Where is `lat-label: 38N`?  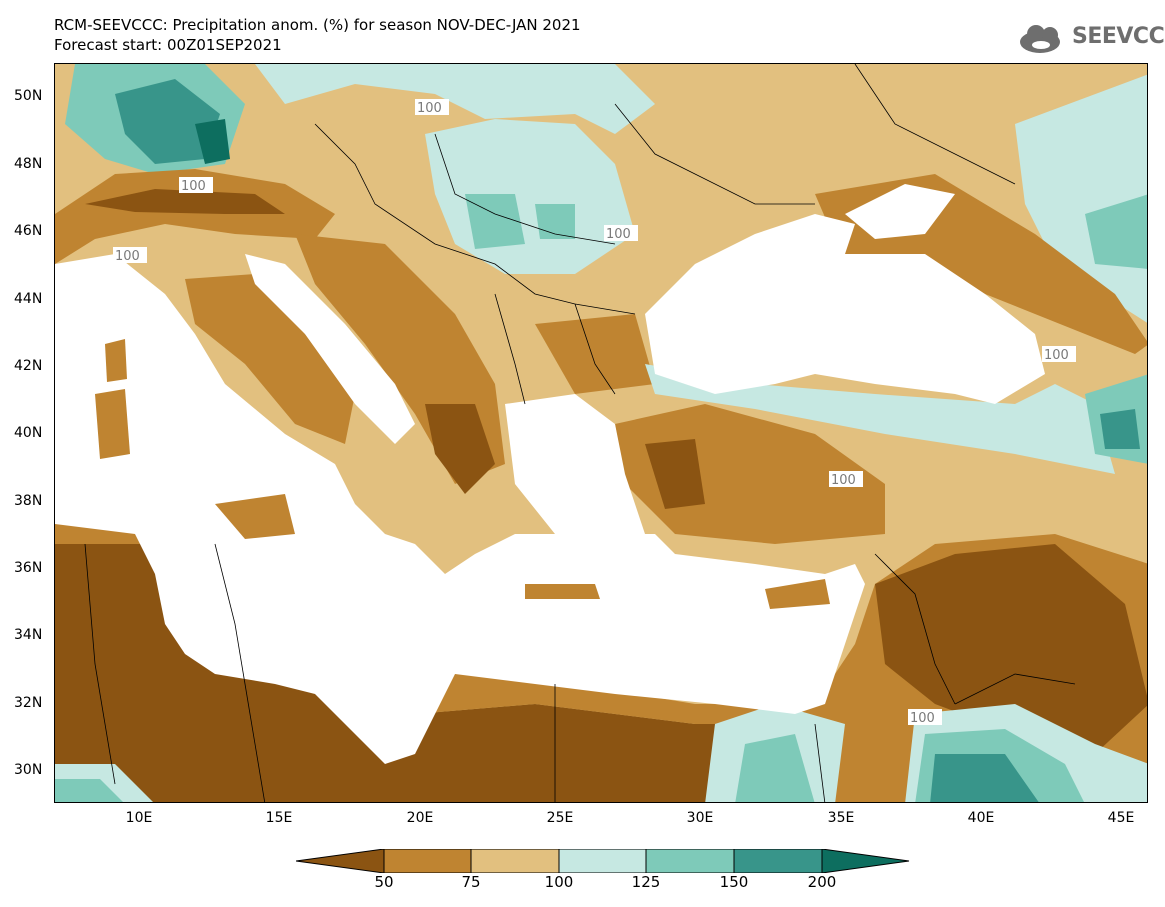 lat-label: 38N is located at coordinates (28, 501).